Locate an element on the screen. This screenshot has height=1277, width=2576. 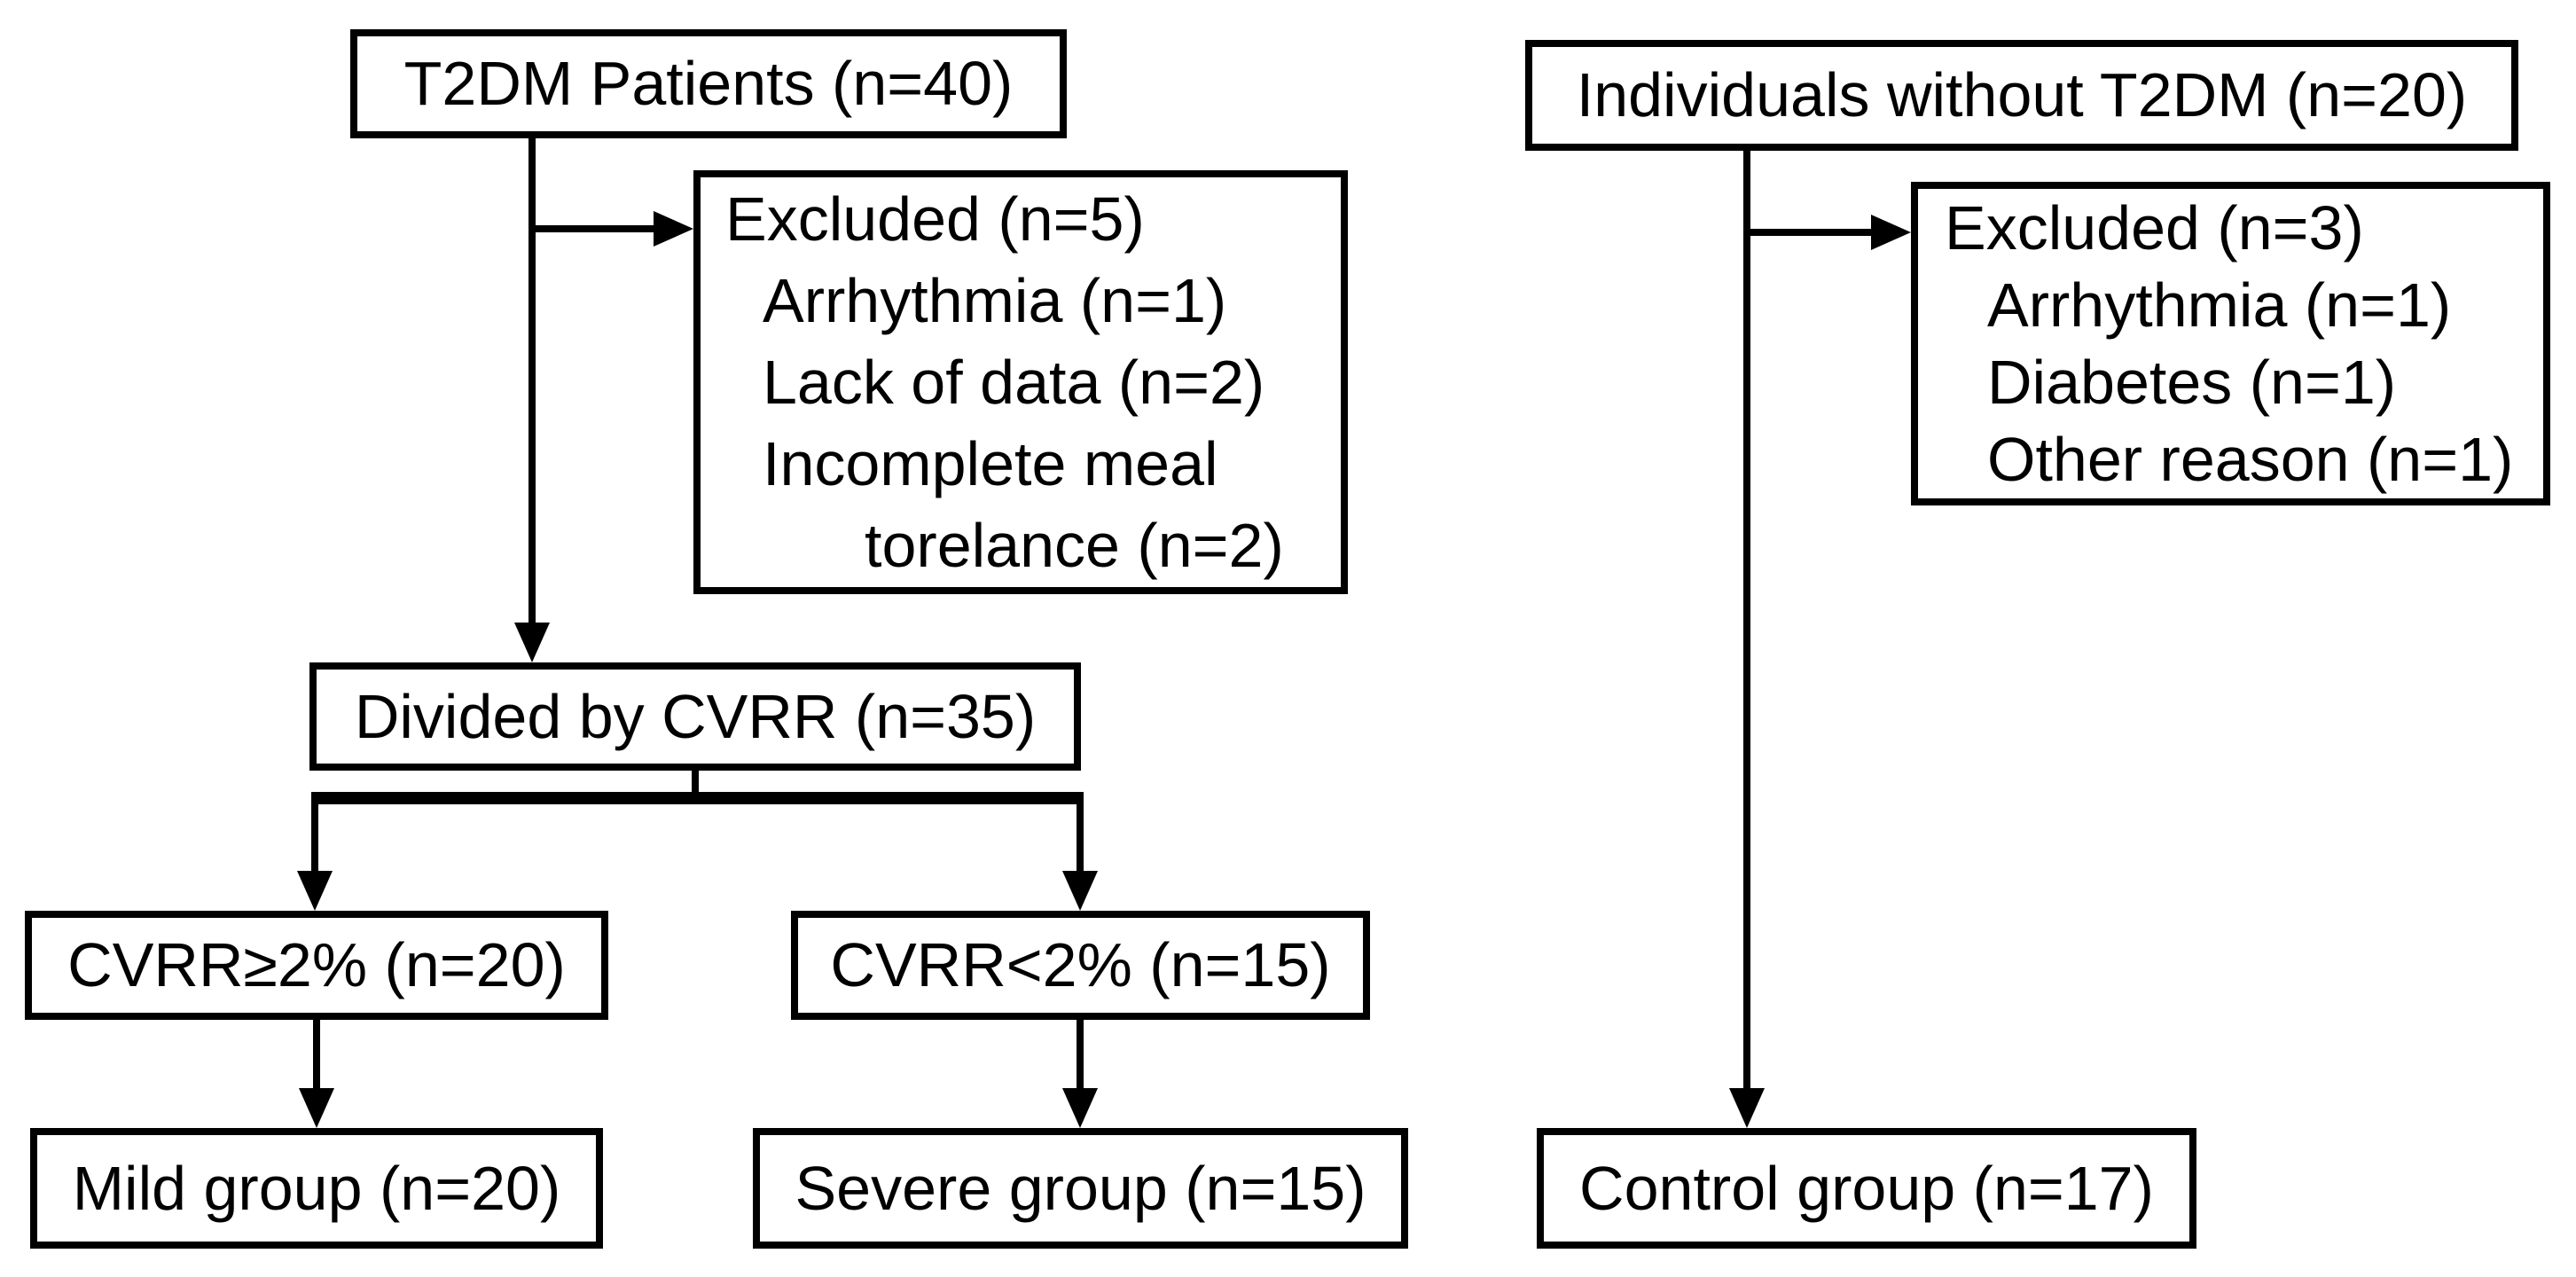
cvrr-lt-2-box: CVRR<2% (n=15) is located at coordinates (1080, 965).